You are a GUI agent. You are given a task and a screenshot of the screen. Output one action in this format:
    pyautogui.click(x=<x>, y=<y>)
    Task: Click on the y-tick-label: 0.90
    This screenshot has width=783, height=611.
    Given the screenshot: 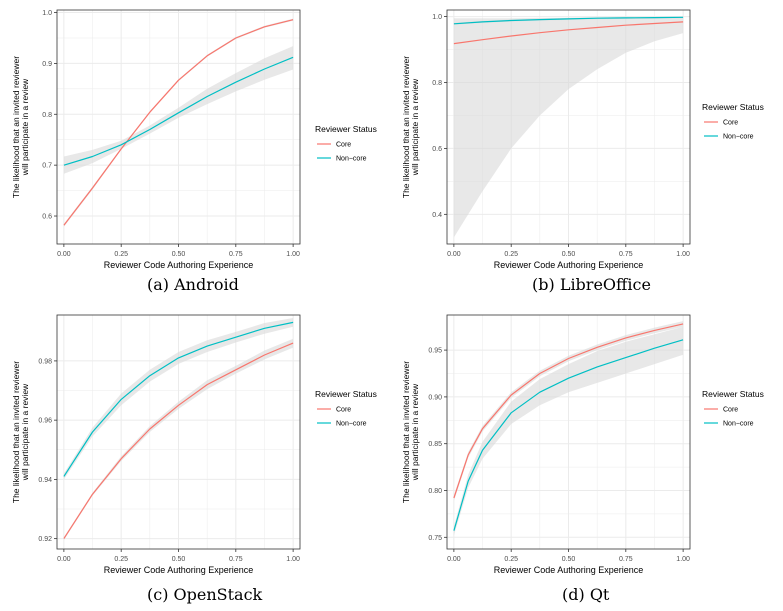 What is the action you would take?
    pyautogui.click(x=435, y=397)
    